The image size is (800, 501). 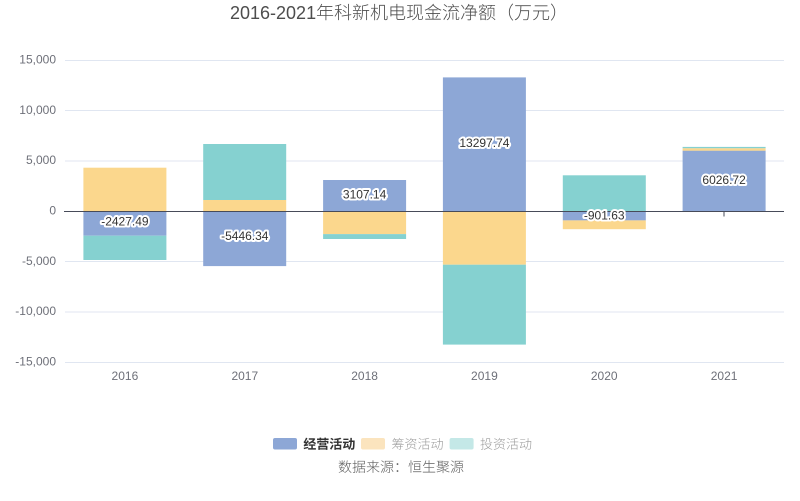 What do you see at coordinates (364, 376) in the screenshot?
I see `svg-text: 2018` at bounding box center [364, 376].